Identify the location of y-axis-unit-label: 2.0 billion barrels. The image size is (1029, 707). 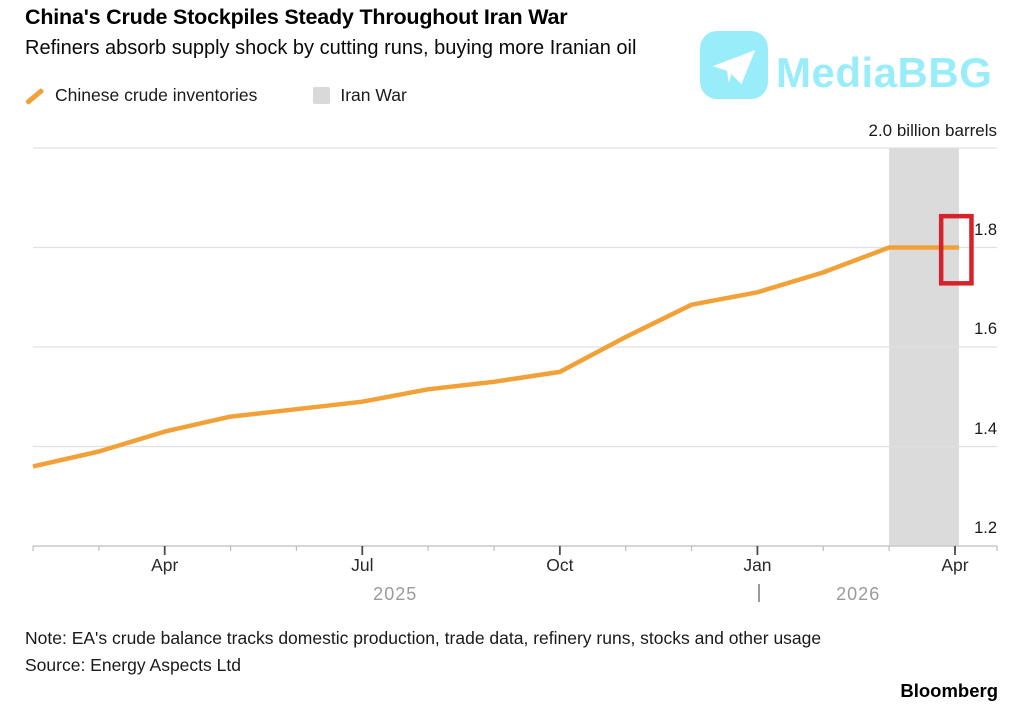
(932, 130).